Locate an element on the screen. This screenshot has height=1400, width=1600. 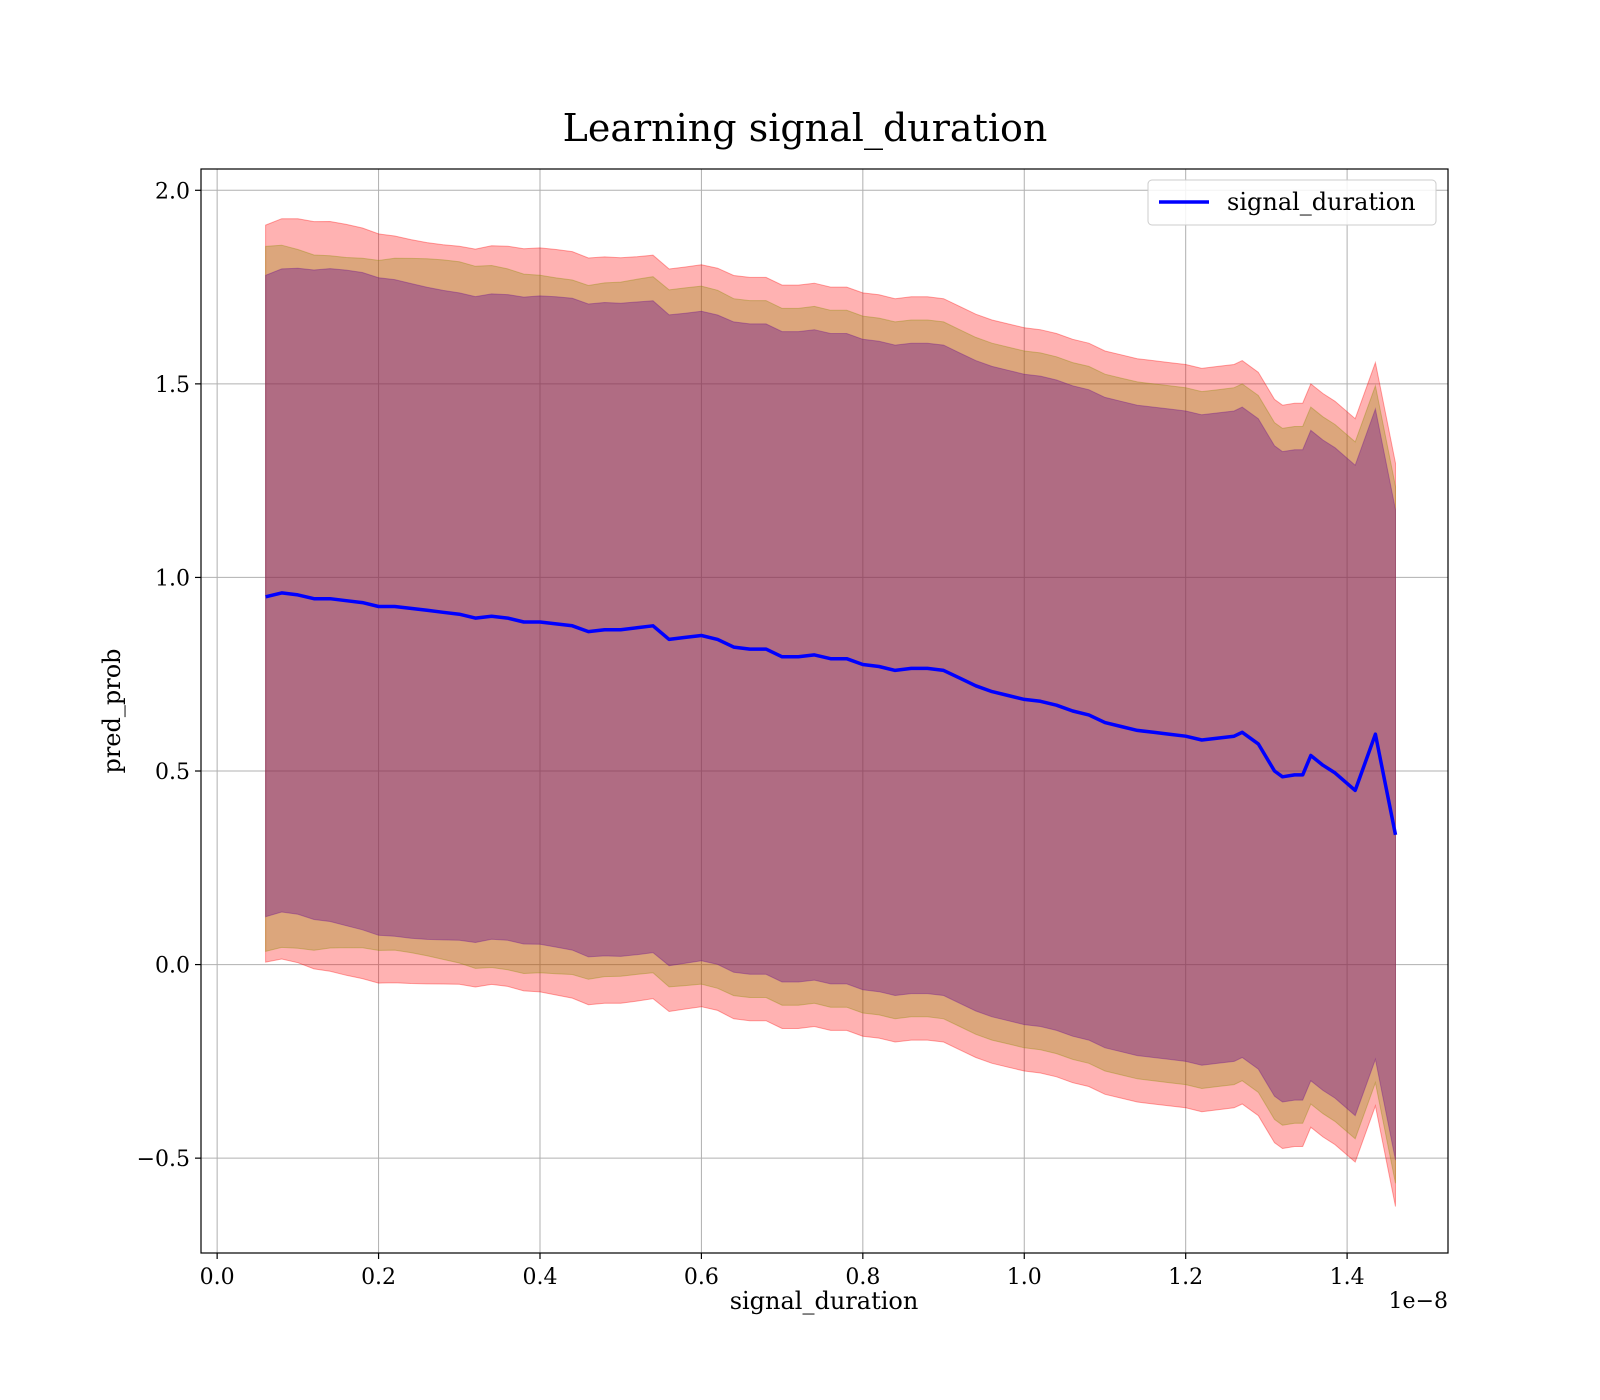
x-tick-label: 1.2 is located at coordinates (1185, 1277).